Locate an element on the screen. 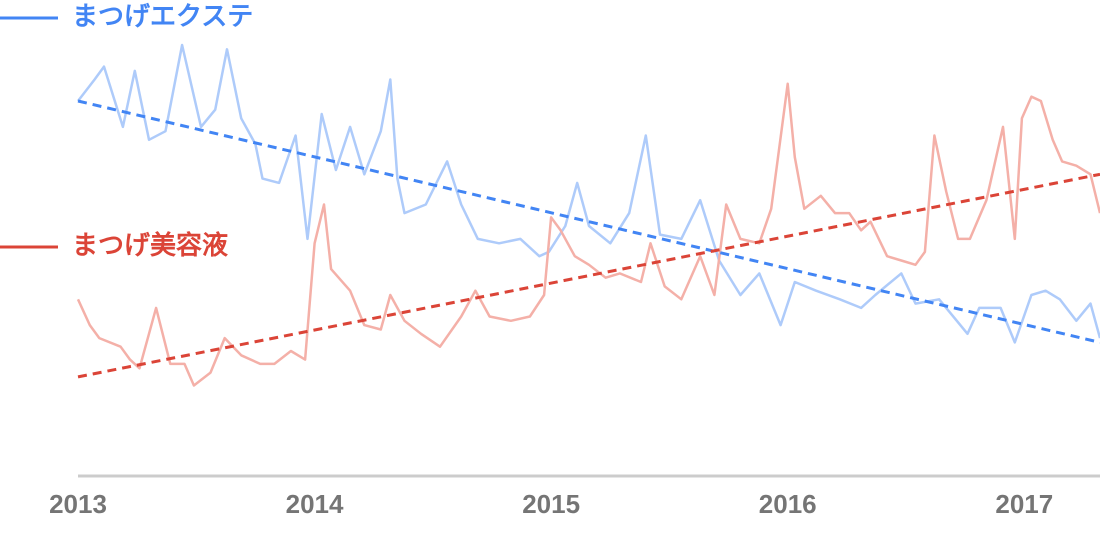  x-tick-label: 2017 is located at coordinates (1024, 504).